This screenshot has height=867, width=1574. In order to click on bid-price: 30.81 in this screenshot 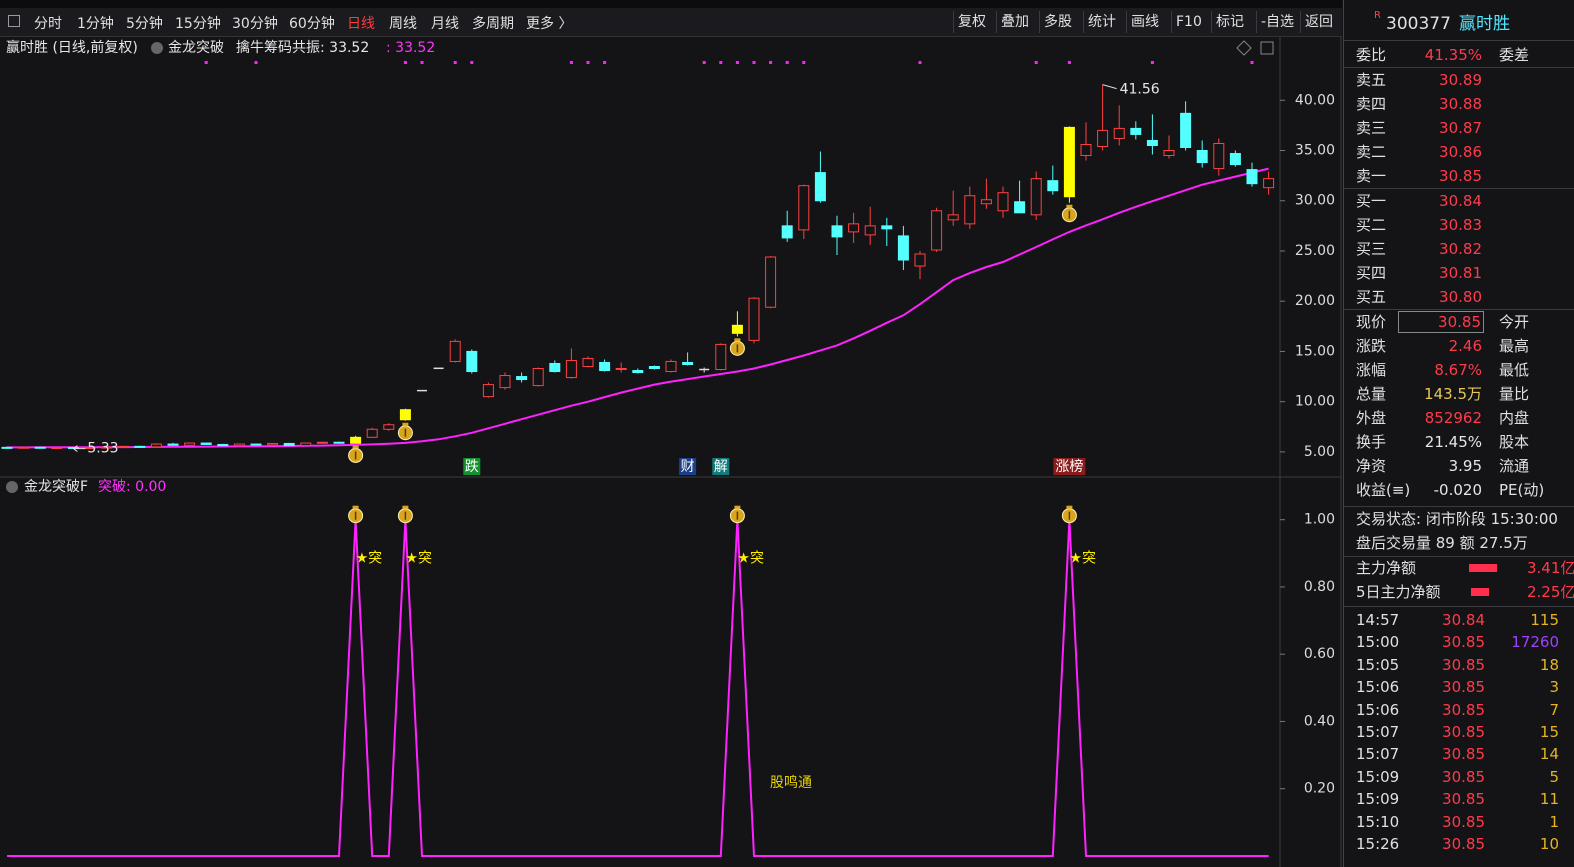, I will do `click(1460, 273)`.